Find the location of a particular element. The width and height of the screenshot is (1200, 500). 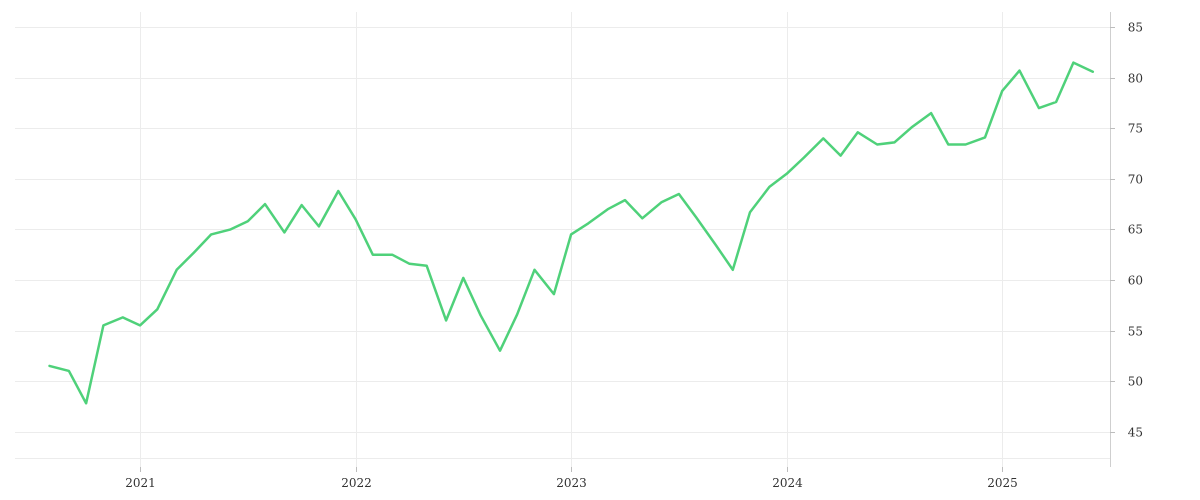

y-tick-label: 50 is located at coordinates (1135, 382).